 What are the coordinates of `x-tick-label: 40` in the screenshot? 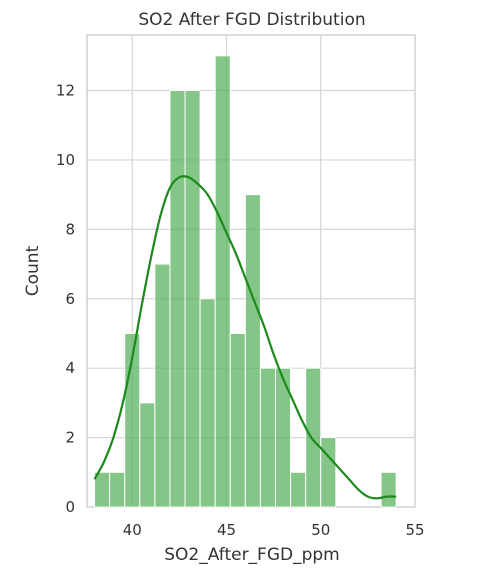 It's located at (132, 530).